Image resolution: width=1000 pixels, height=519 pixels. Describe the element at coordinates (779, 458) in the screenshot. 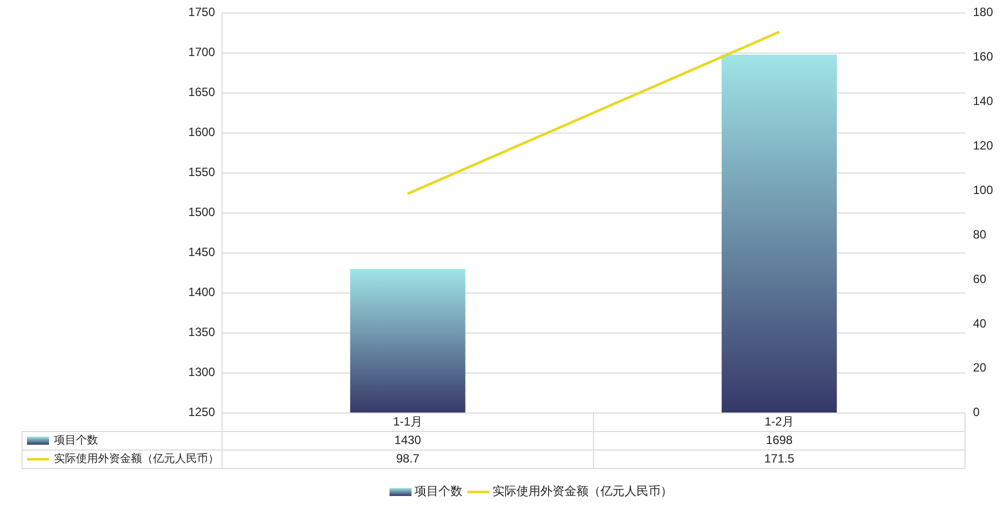

I see `data-label: 171.5` at that location.